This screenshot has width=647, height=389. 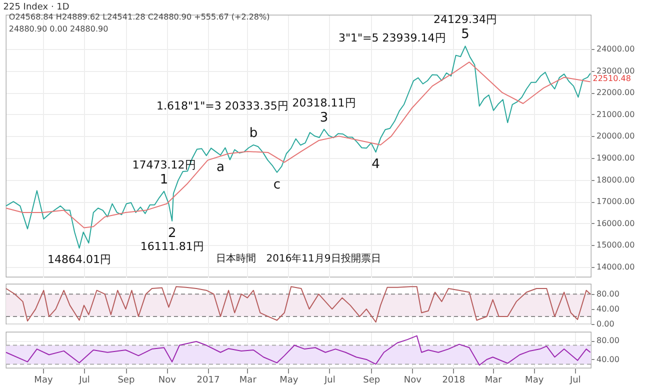 I want to click on annotation: c, so click(x=277, y=184).